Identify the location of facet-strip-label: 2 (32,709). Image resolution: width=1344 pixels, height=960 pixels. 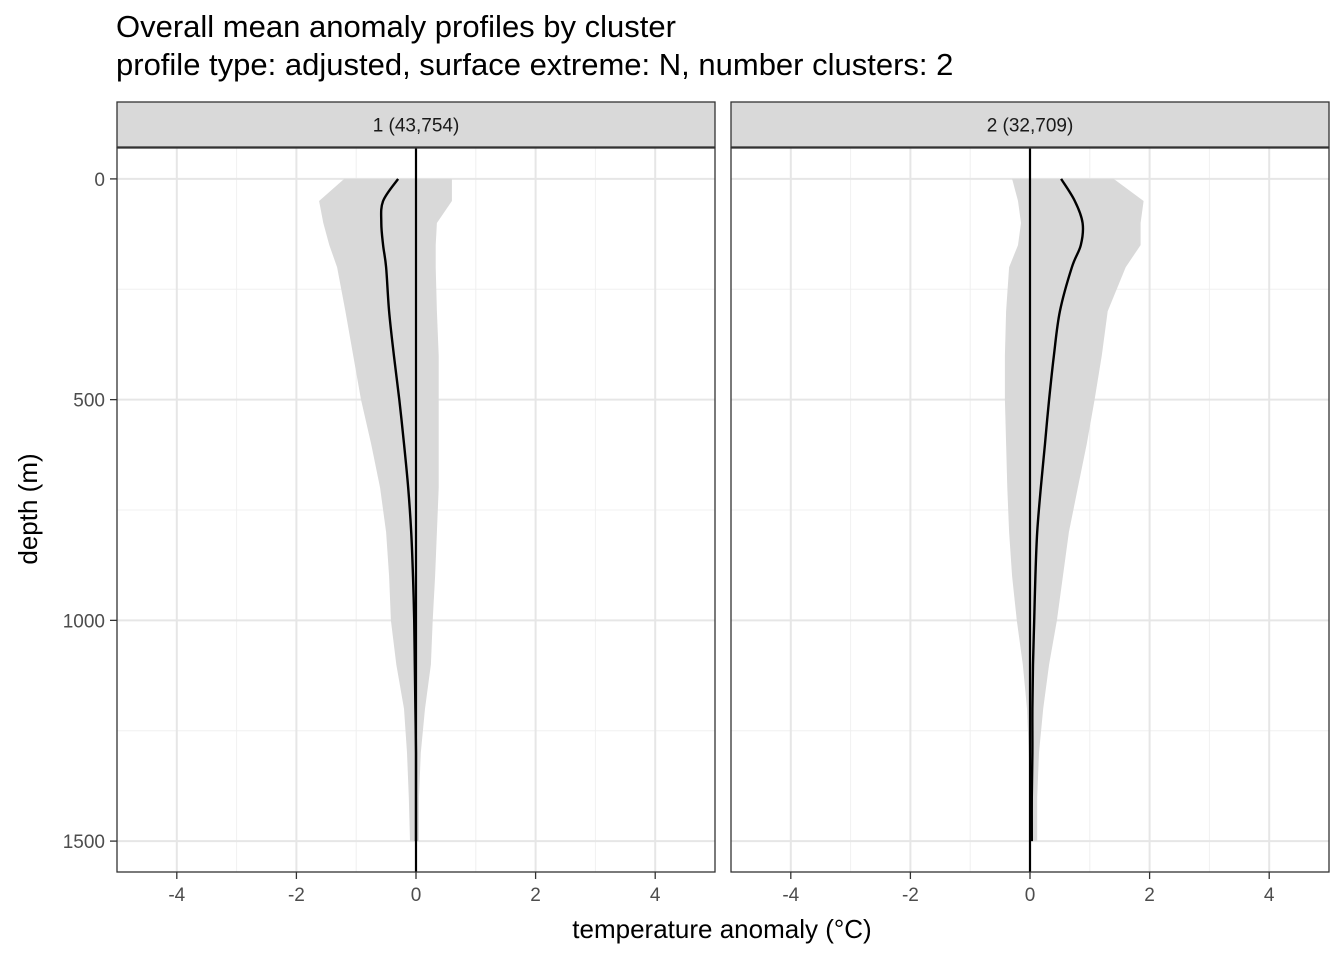
(1030, 126).